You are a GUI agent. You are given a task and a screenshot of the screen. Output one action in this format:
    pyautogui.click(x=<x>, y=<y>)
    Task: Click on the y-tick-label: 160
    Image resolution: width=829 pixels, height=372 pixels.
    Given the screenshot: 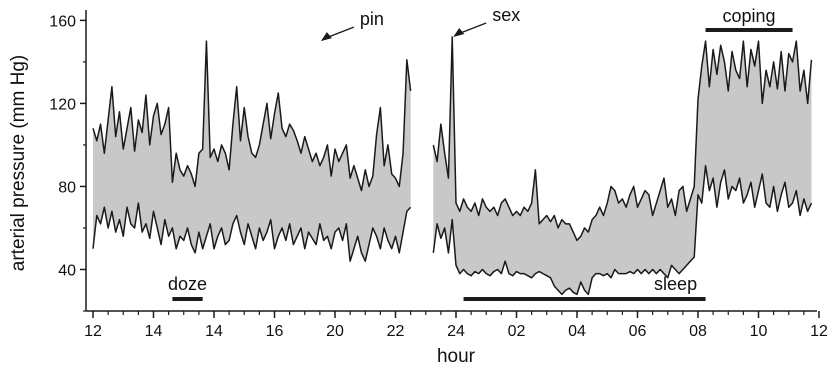 What is the action you would take?
    pyautogui.click(x=62, y=21)
    